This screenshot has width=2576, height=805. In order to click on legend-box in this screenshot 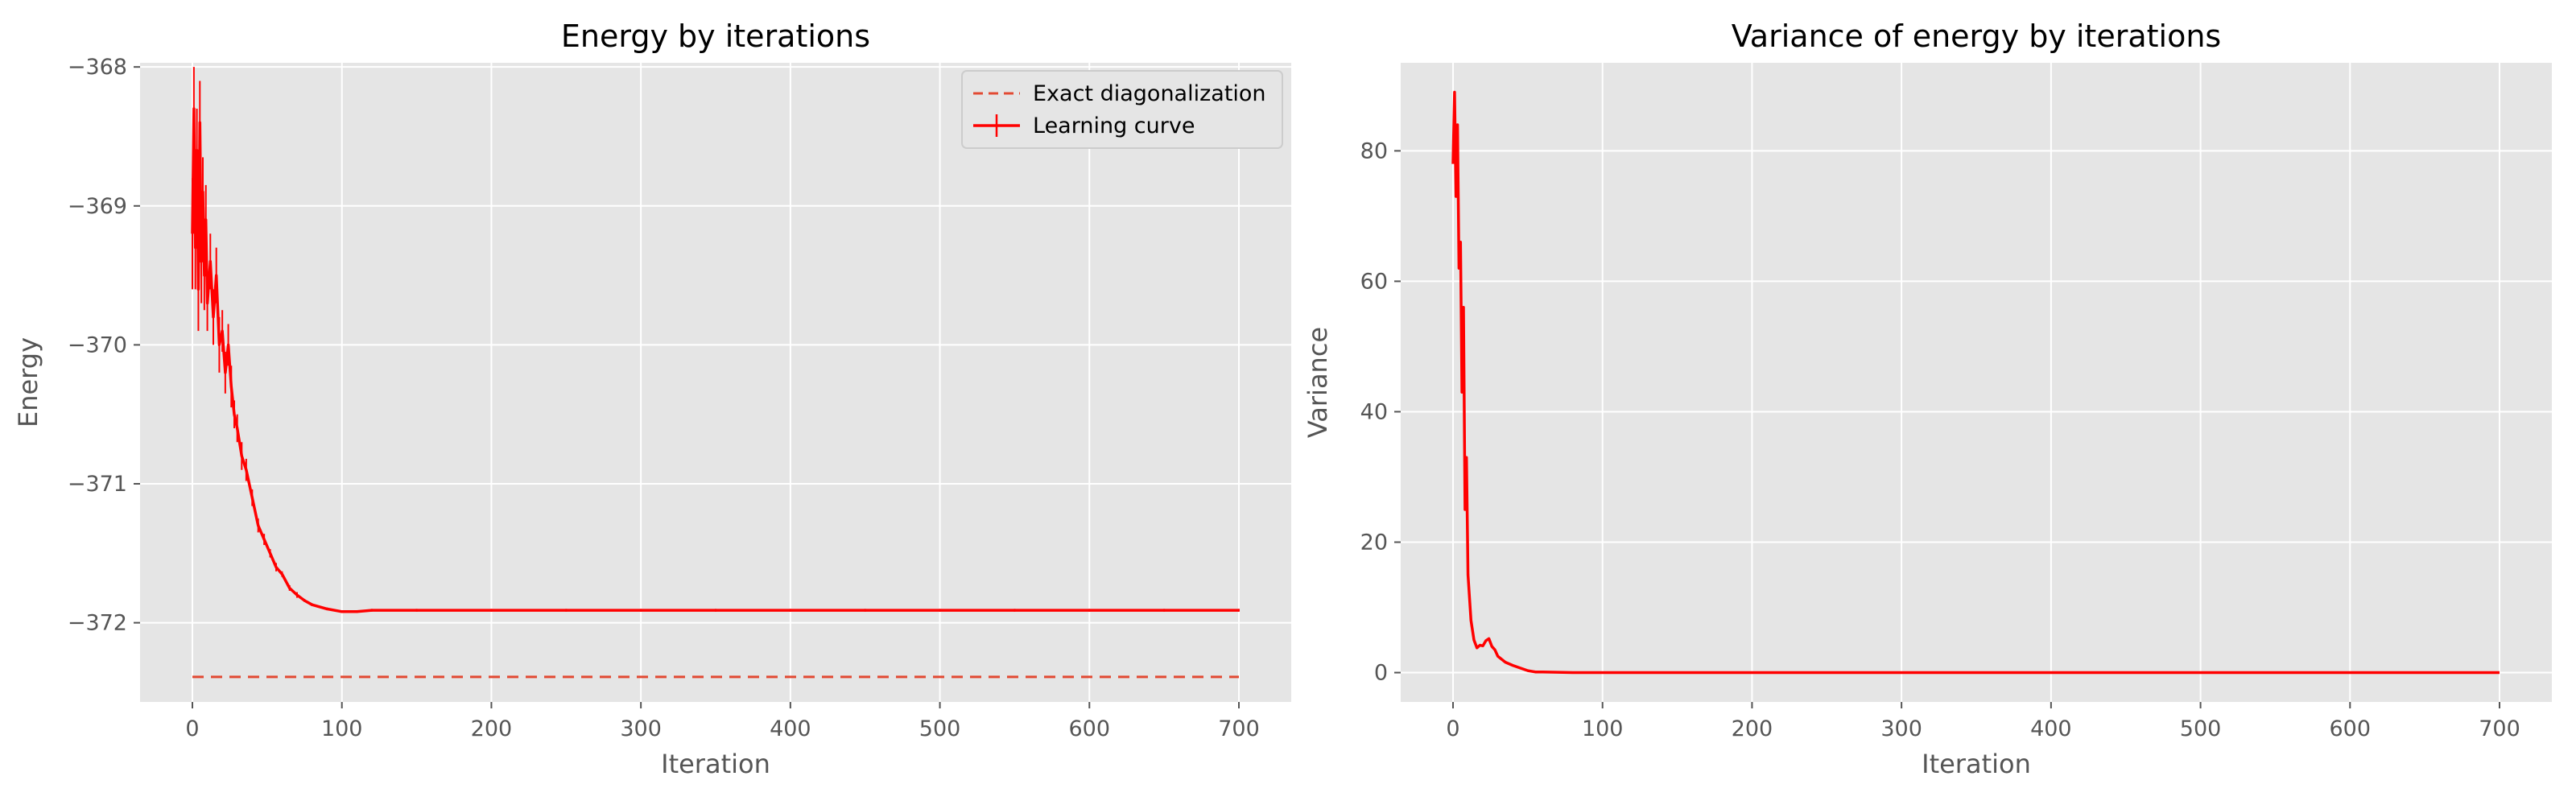, I will do `click(1122, 109)`.